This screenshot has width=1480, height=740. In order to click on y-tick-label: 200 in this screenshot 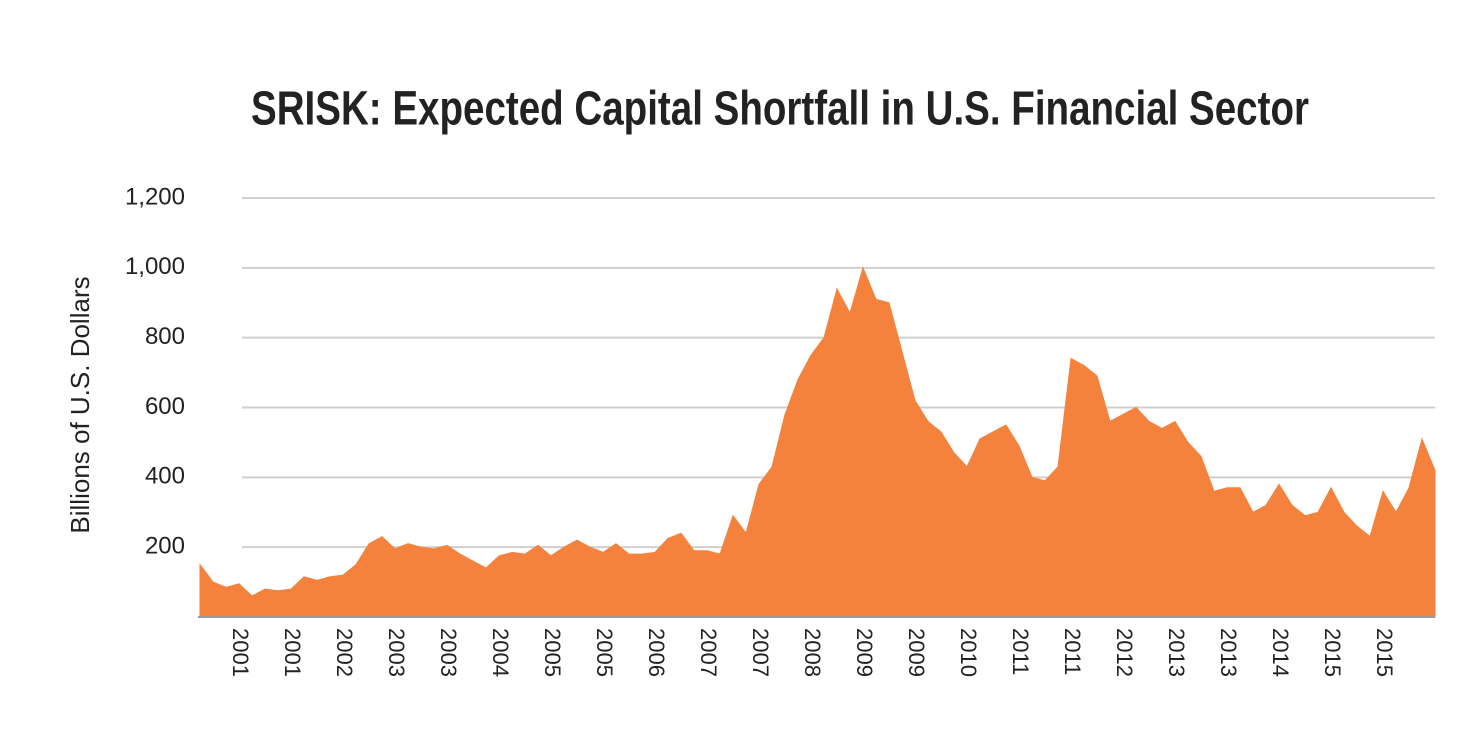, I will do `click(165, 546)`.